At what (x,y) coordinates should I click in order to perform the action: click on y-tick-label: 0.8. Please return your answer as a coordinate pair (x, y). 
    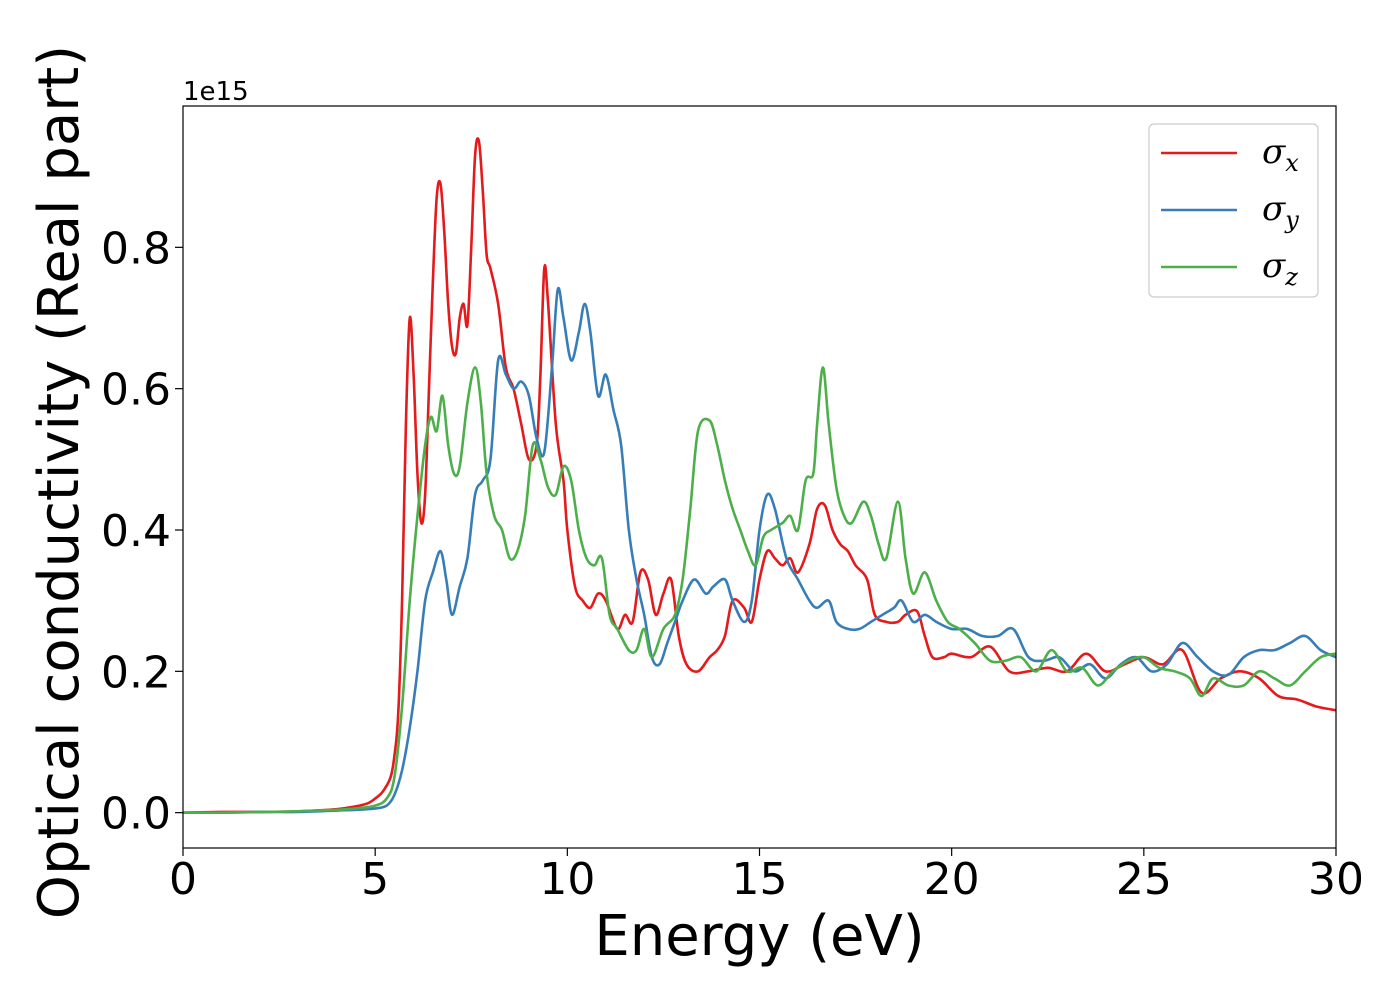
    Looking at the image, I should click on (136, 248).